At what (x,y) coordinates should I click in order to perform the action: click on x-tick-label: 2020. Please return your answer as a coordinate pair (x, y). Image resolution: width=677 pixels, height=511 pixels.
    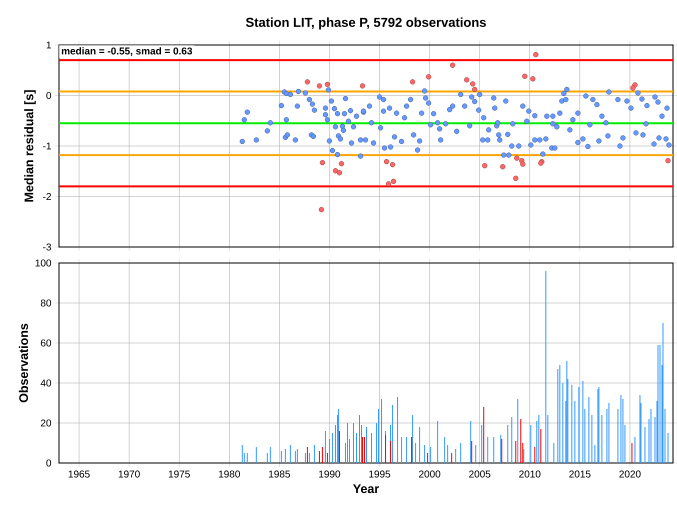
    Looking at the image, I should click on (630, 474).